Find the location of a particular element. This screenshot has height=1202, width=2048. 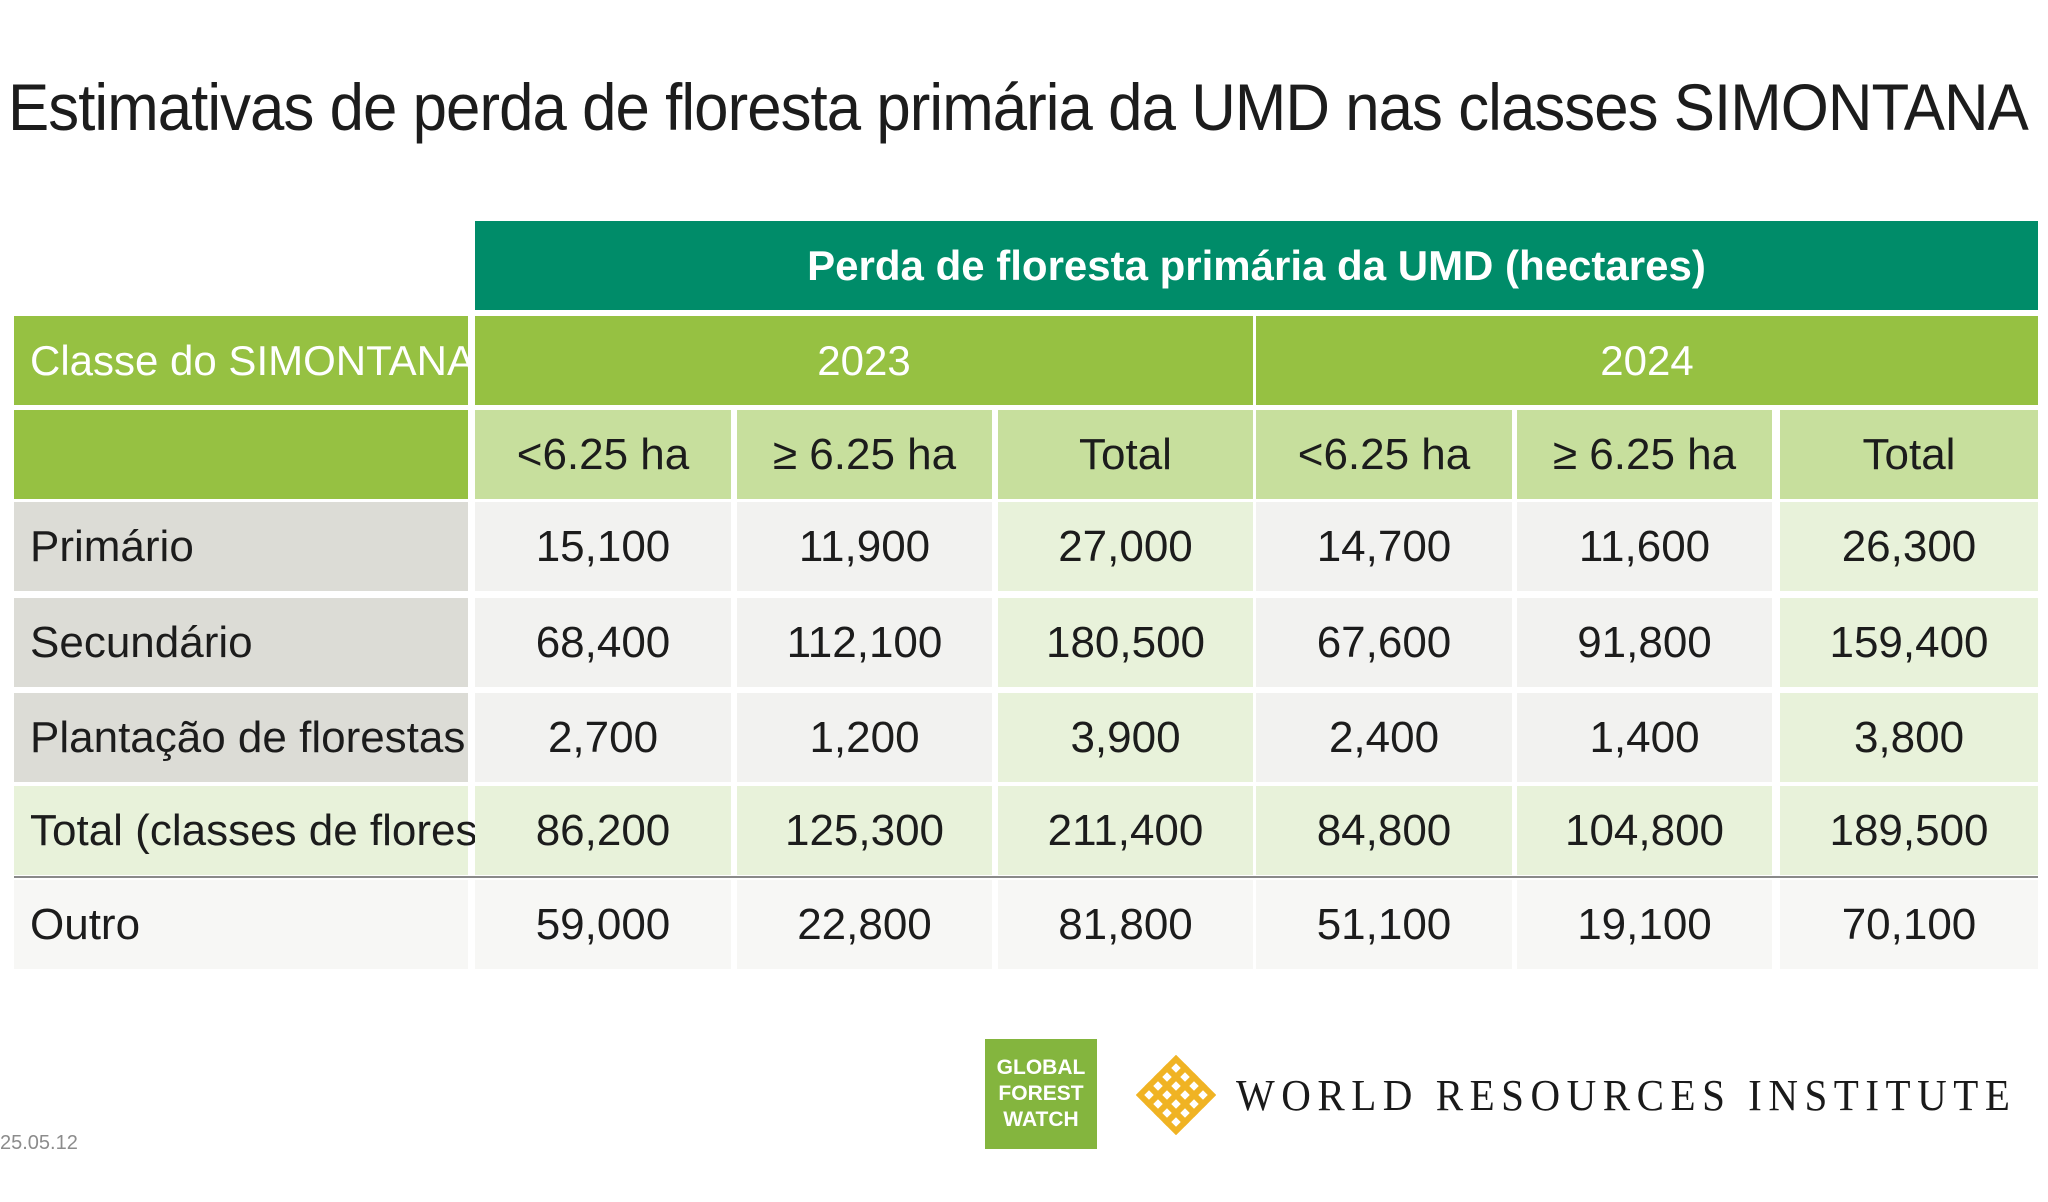

row-header-label: Classe do SIMONTANA is located at coordinates (244, 360).